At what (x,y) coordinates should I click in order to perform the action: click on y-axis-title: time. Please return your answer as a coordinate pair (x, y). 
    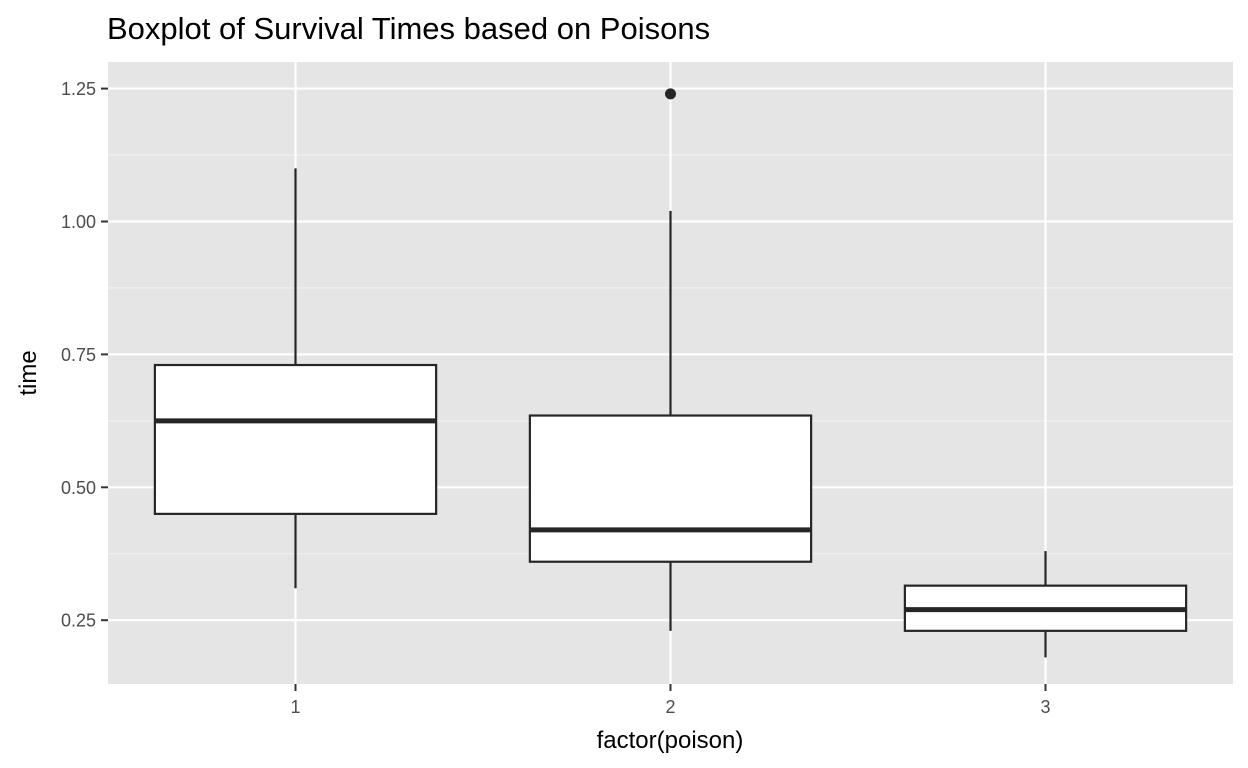
    Looking at the image, I should click on (28, 372).